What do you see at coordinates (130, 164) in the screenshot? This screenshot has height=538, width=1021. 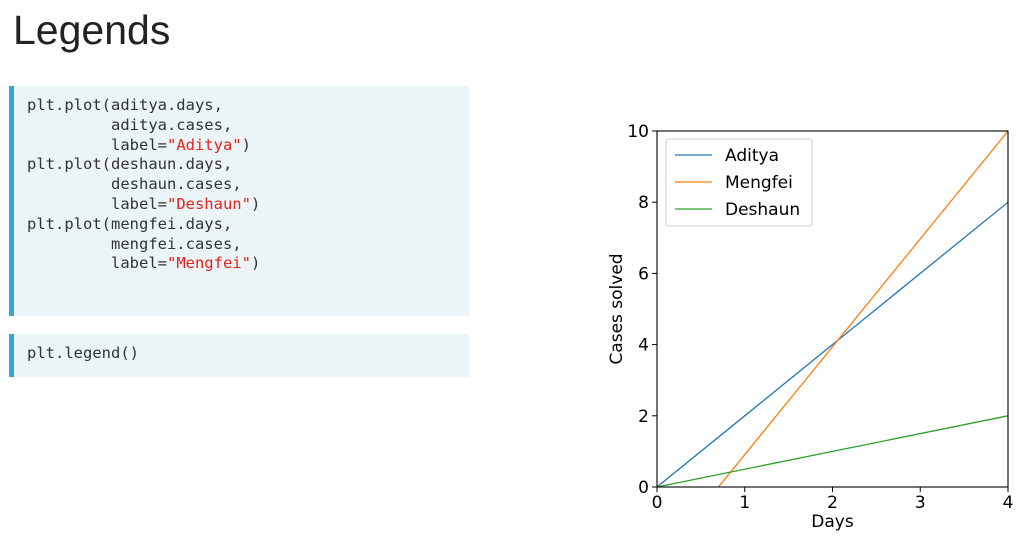 I see `code-text: plt.plot(deshaun.days,` at bounding box center [130, 164].